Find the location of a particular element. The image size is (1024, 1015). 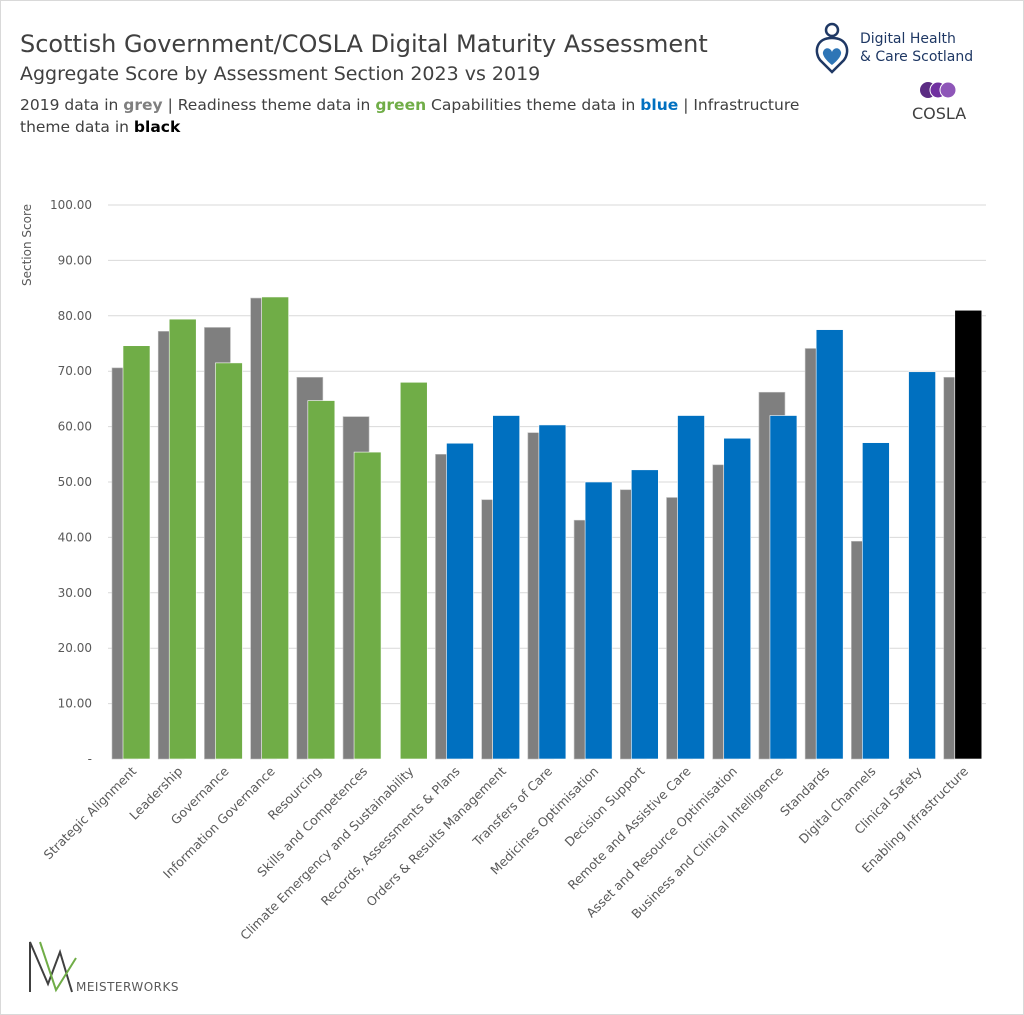

y-tick-label: 20.00 is located at coordinates (75, 648).